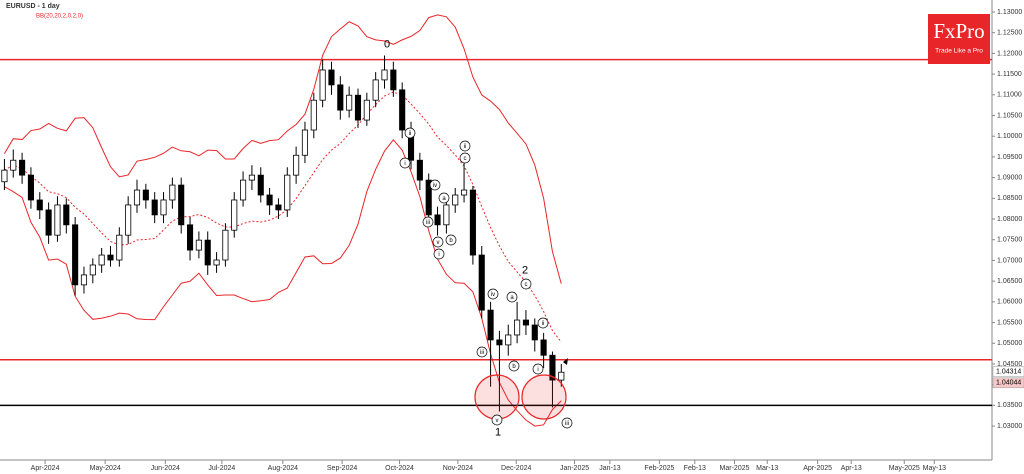 This screenshot has width=1024, height=474. Describe the element at coordinates (1009, 260) in the screenshot. I see `y-tick-label: 1.07000` at that location.